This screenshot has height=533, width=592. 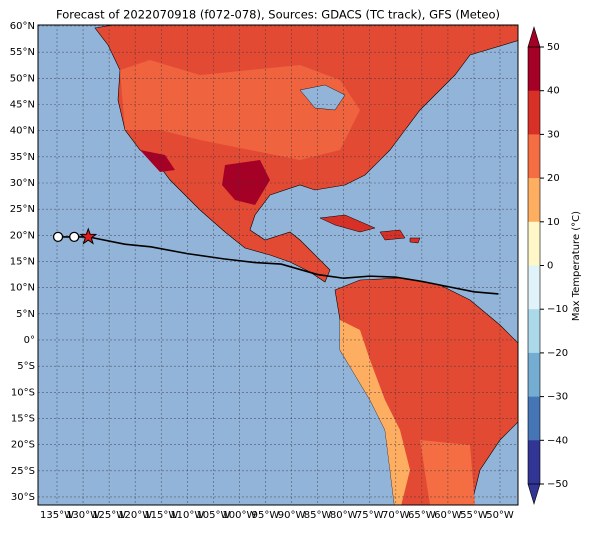 I want to click on lat-label: 55°N, so click(x=22, y=52).